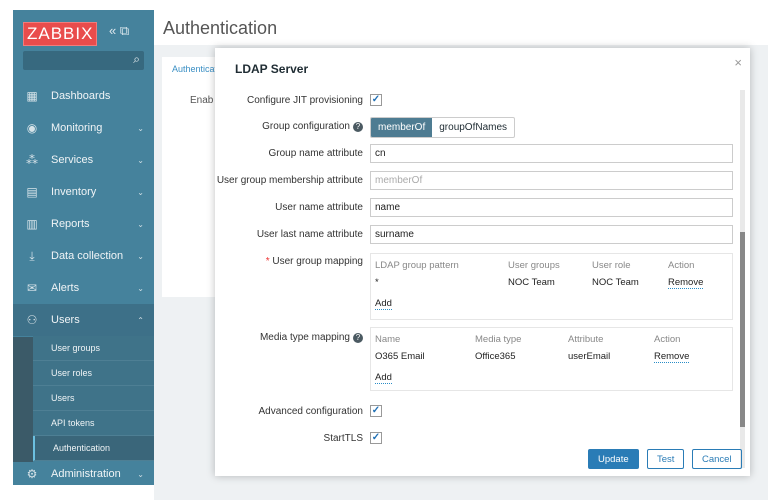  I want to click on group-pattern-cell: *, so click(377, 282).